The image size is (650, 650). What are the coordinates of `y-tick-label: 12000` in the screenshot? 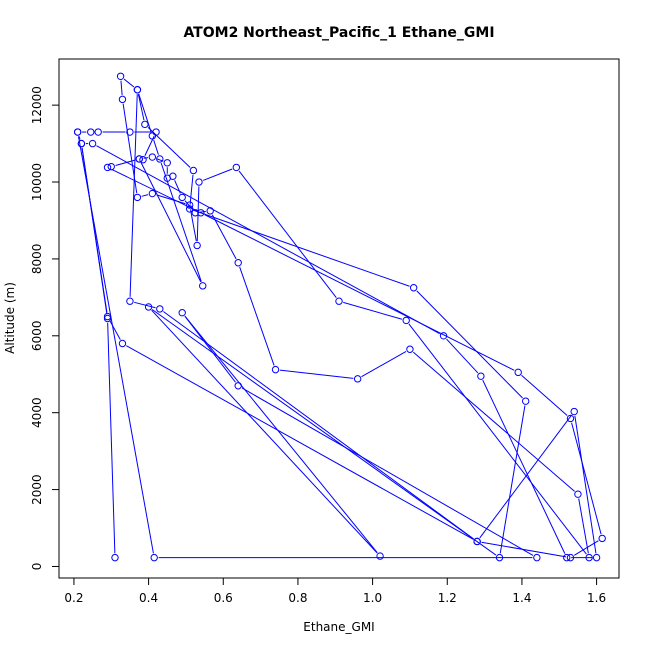 It's located at (37, 105).